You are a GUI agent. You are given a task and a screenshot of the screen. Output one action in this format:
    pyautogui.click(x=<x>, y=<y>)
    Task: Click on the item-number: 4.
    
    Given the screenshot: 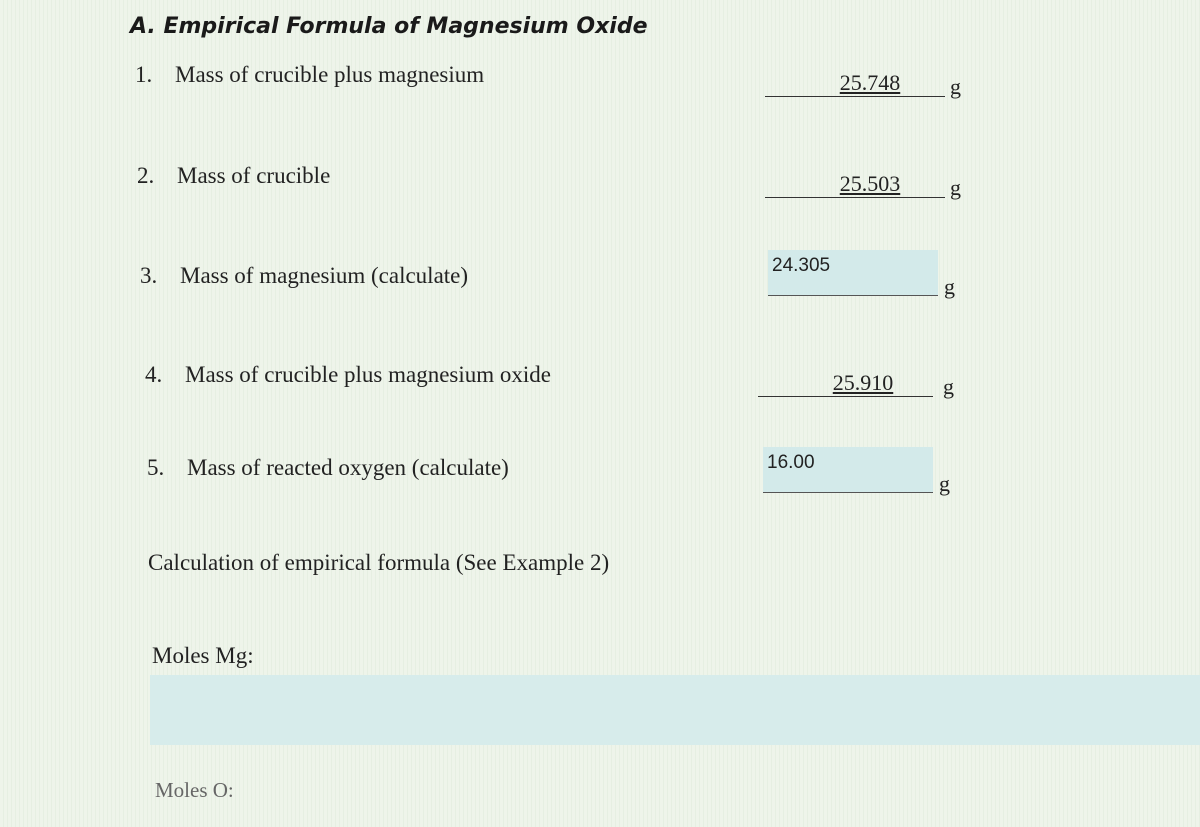 What is the action you would take?
    pyautogui.click(x=154, y=374)
    